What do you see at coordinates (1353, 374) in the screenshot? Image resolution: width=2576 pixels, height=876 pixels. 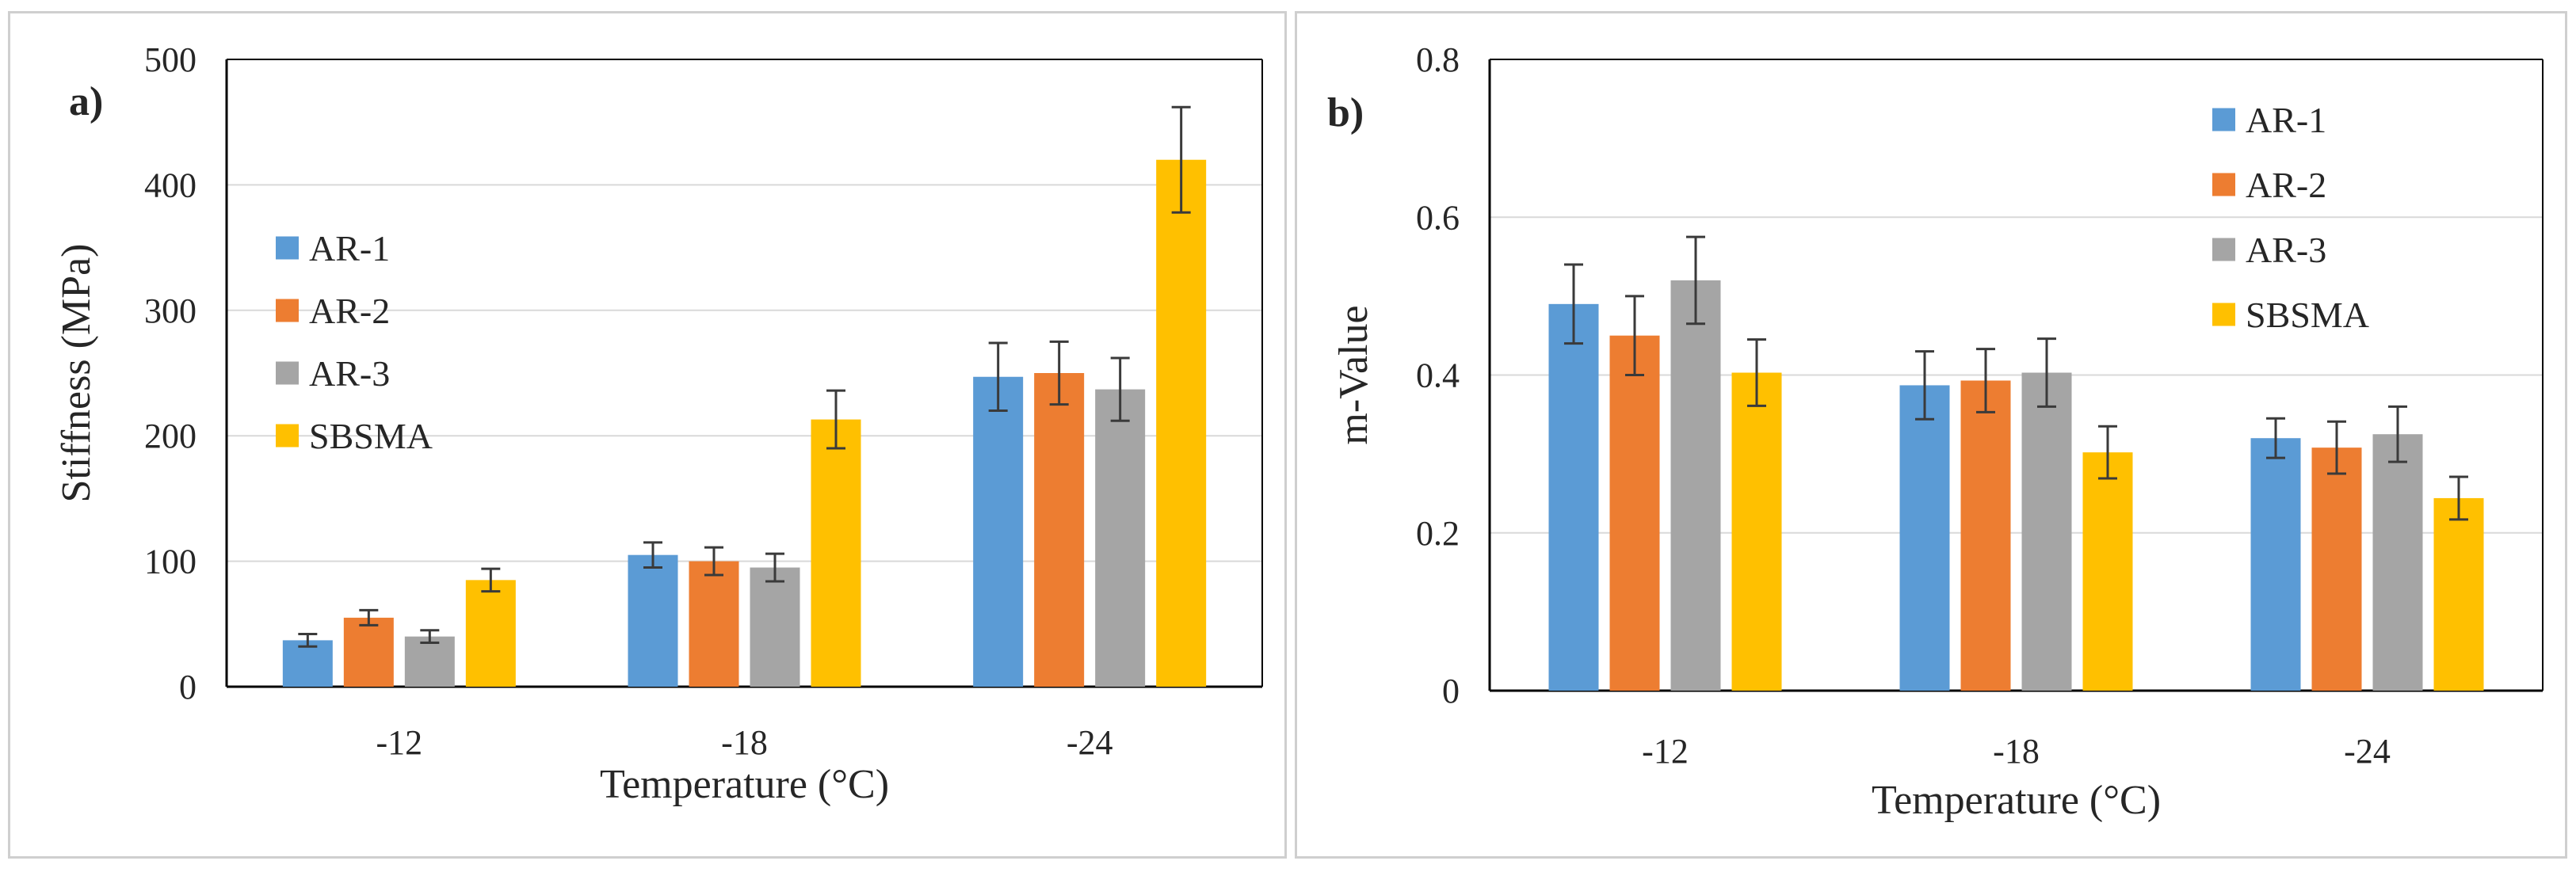 I see `y-axis-title: m-Value` at bounding box center [1353, 374].